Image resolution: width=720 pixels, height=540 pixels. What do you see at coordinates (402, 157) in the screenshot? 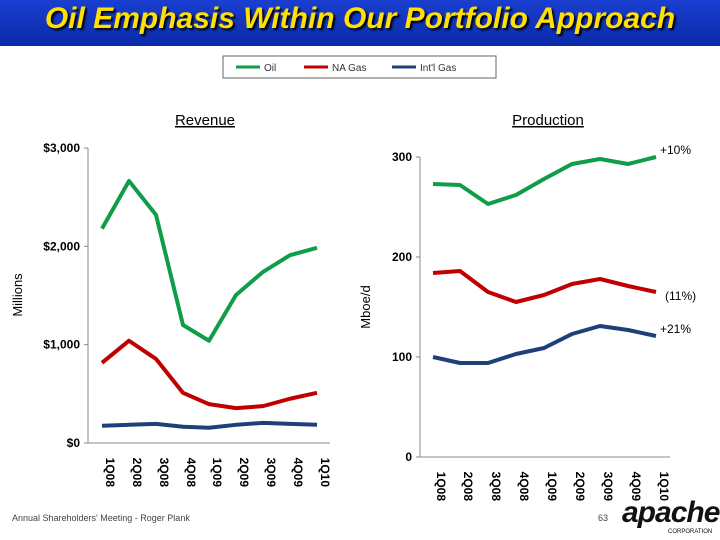
I see `y-tick-label: 300` at bounding box center [402, 157].